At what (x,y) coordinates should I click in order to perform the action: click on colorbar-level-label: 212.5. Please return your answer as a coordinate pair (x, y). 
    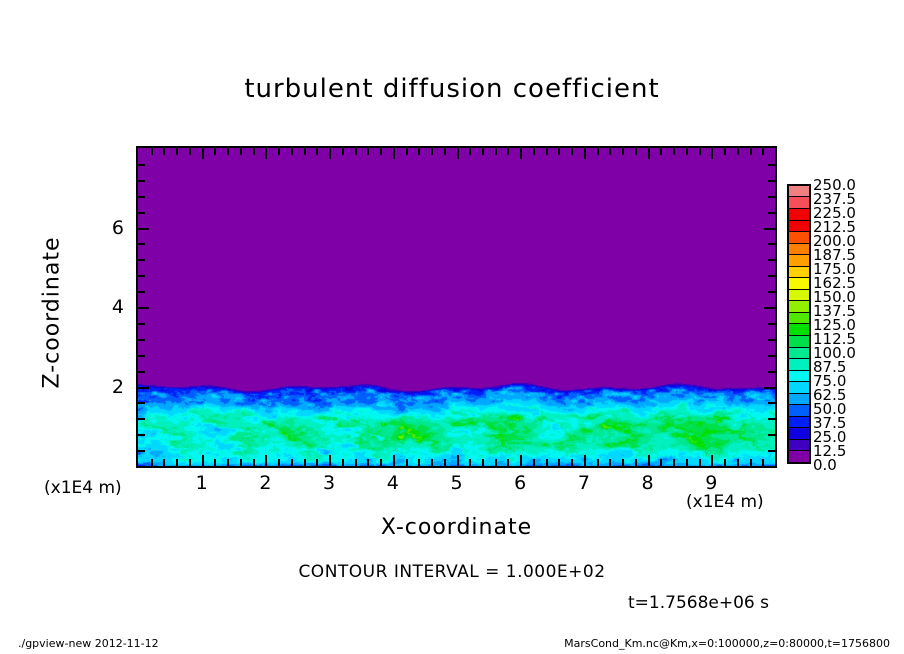
    Looking at the image, I should click on (834, 227).